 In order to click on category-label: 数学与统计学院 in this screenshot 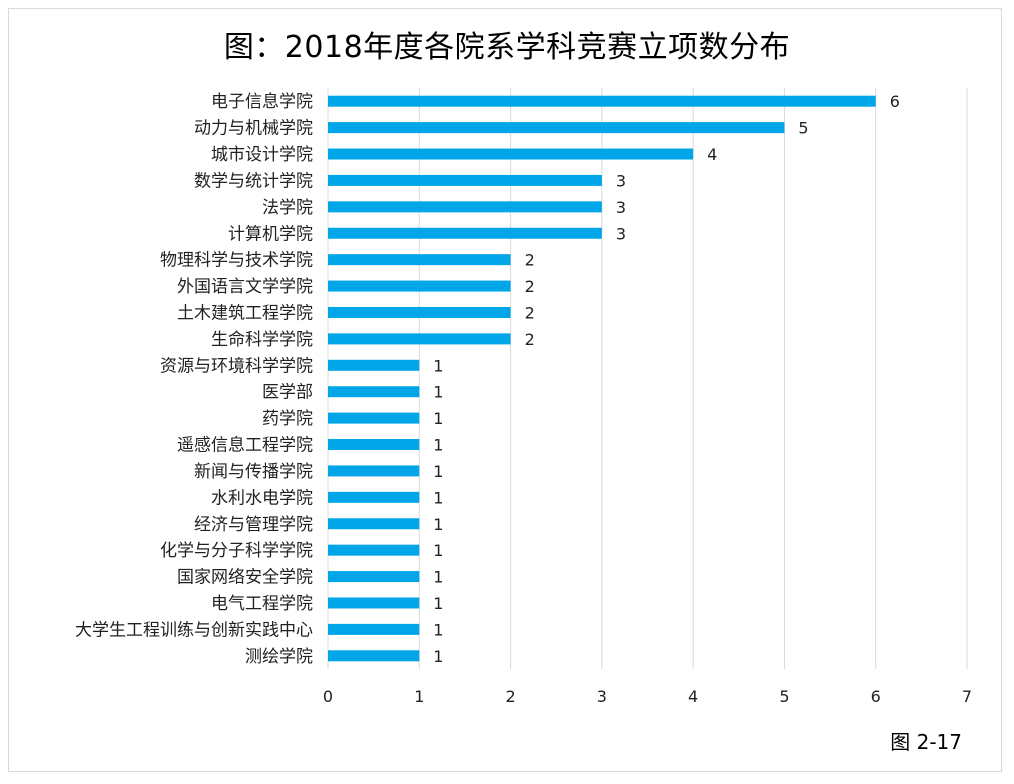, I will do `click(253, 181)`.